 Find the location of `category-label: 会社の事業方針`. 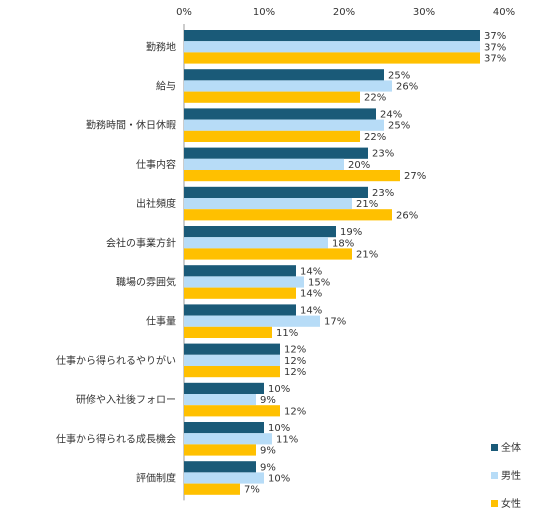

category-label: 会社の事業方針 is located at coordinates (141, 242).